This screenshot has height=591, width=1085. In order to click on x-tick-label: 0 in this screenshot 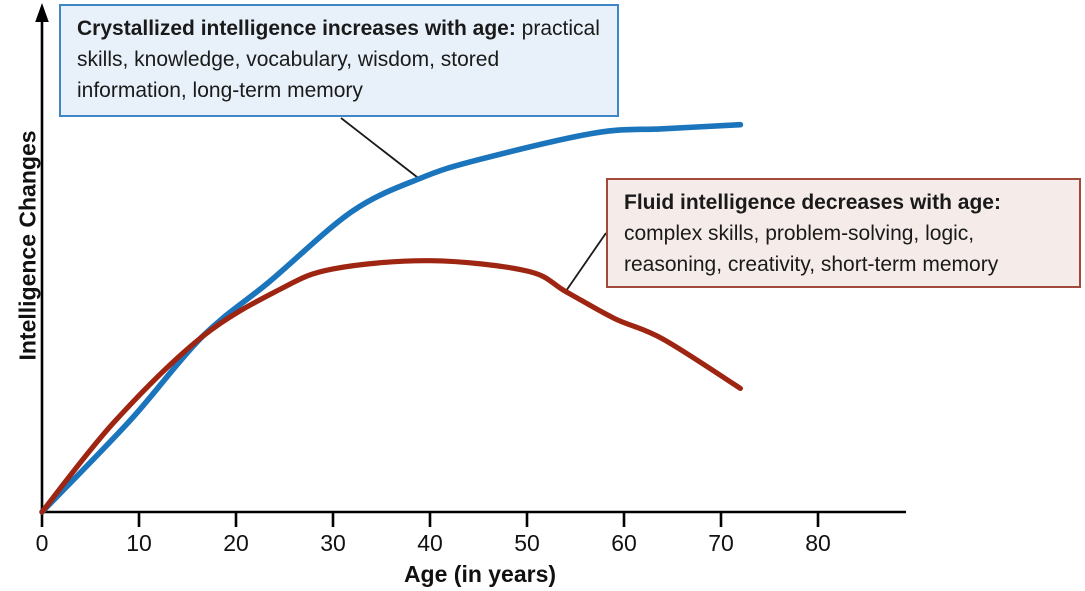, I will do `click(42, 543)`.